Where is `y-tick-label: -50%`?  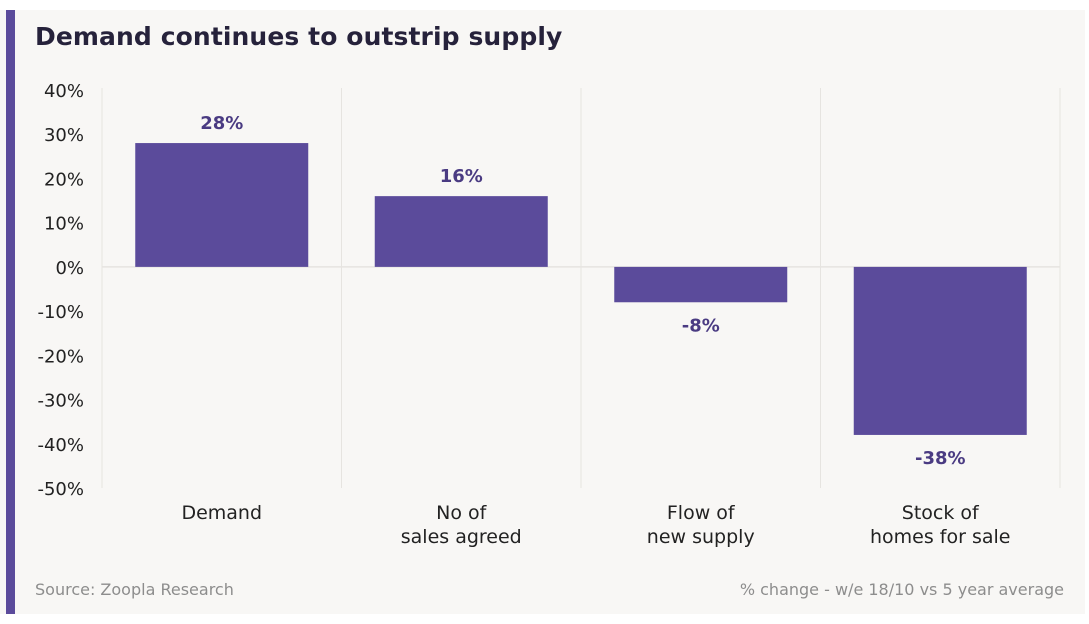
y-tick-label: -50% is located at coordinates (60, 489).